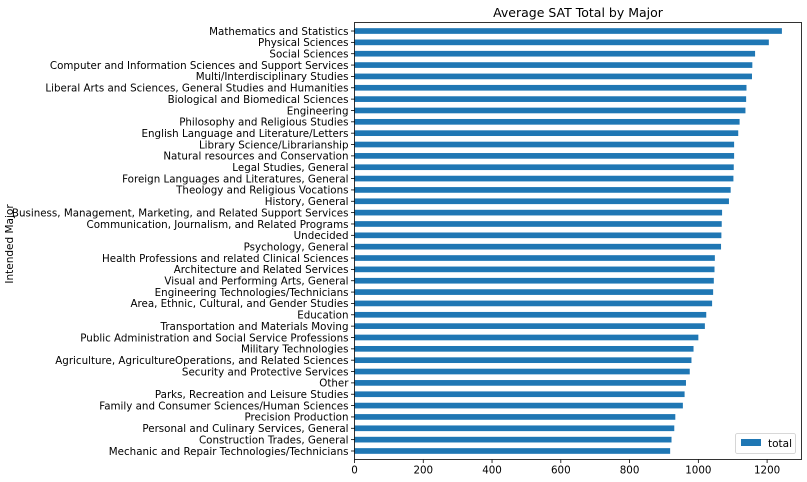  What do you see at coordinates (274, 145) in the screenshot?
I see `y-tick-label: Library Science/Librarianship` at bounding box center [274, 145].